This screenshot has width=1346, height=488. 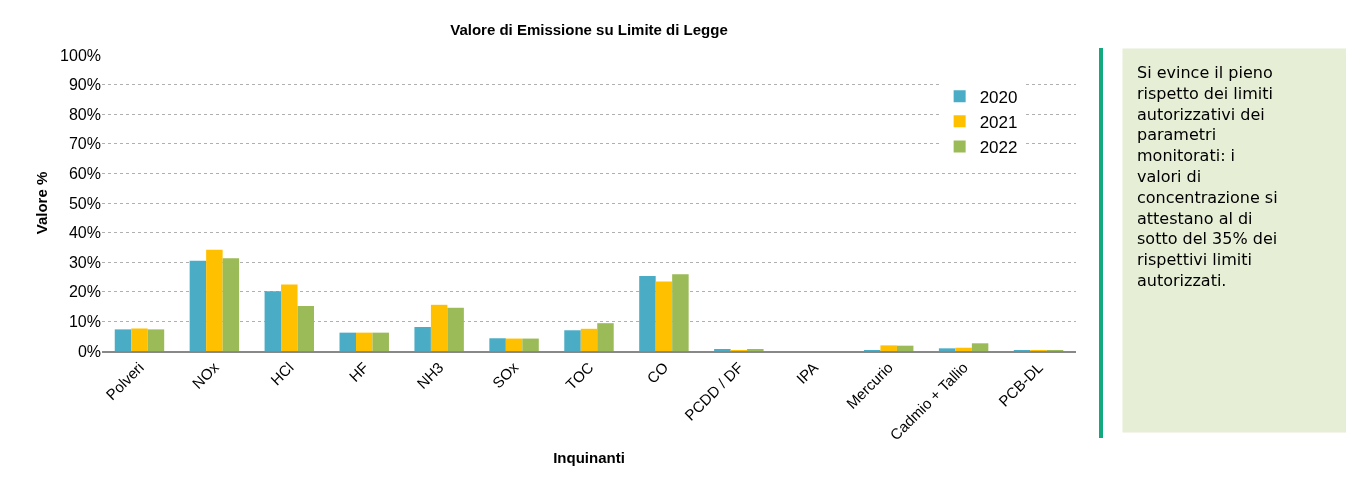 What do you see at coordinates (358, 371) in the screenshot?
I see `x-tick-label: HF` at bounding box center [358, 371].